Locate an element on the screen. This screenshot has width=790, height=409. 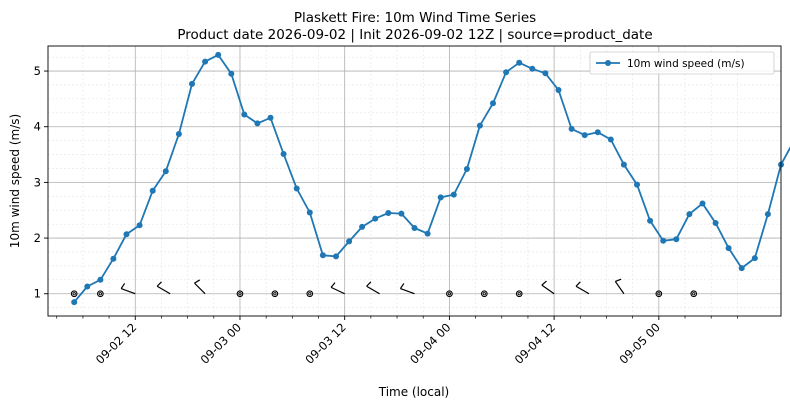
legend-marker-swatch is located at coordinates (608, 63).